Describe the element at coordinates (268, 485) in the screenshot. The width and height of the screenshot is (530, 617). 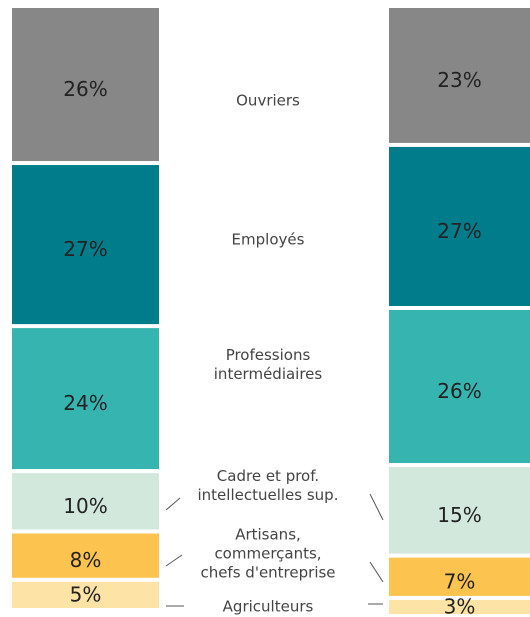
I see `series-name: Cadre et prof. intellectuelles sup.` at that location.